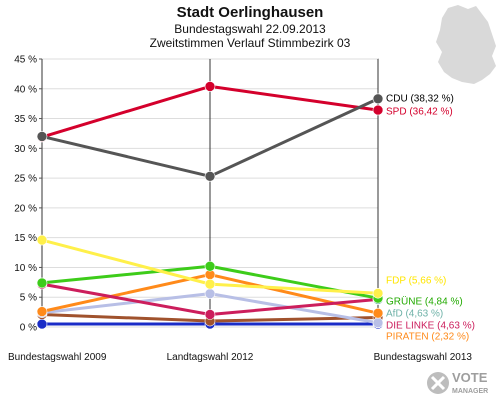 Image resolution: width=500 pixels, height=400 pixels. What do you see at coordinates (414, 314) in the screenshot?
I see `legend-item: AfD (4,63 %)` at bounding box center [414, 314].